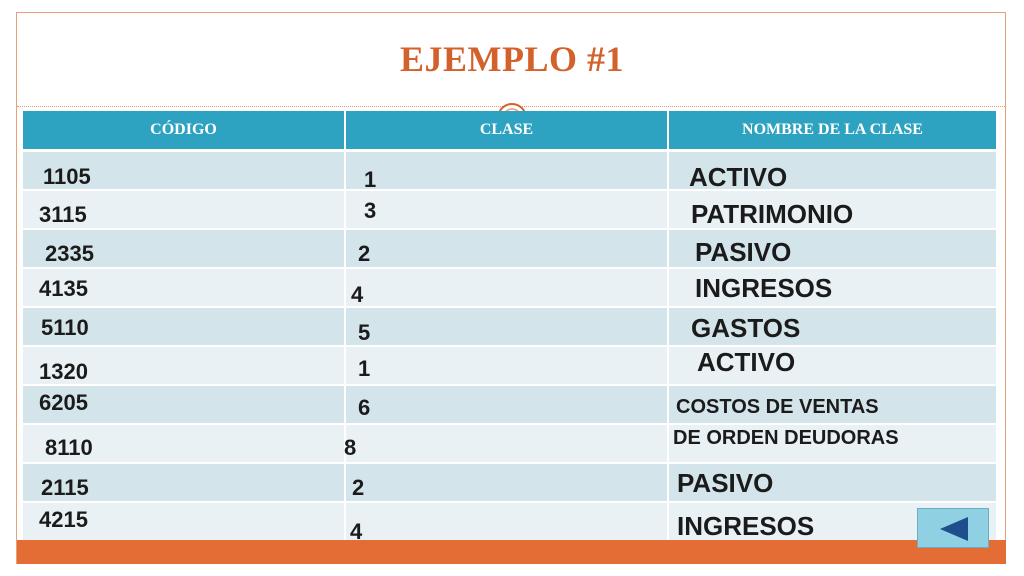  I want to click on nombre-cell: COSTOS DE VENTAS, so click(777, 407).